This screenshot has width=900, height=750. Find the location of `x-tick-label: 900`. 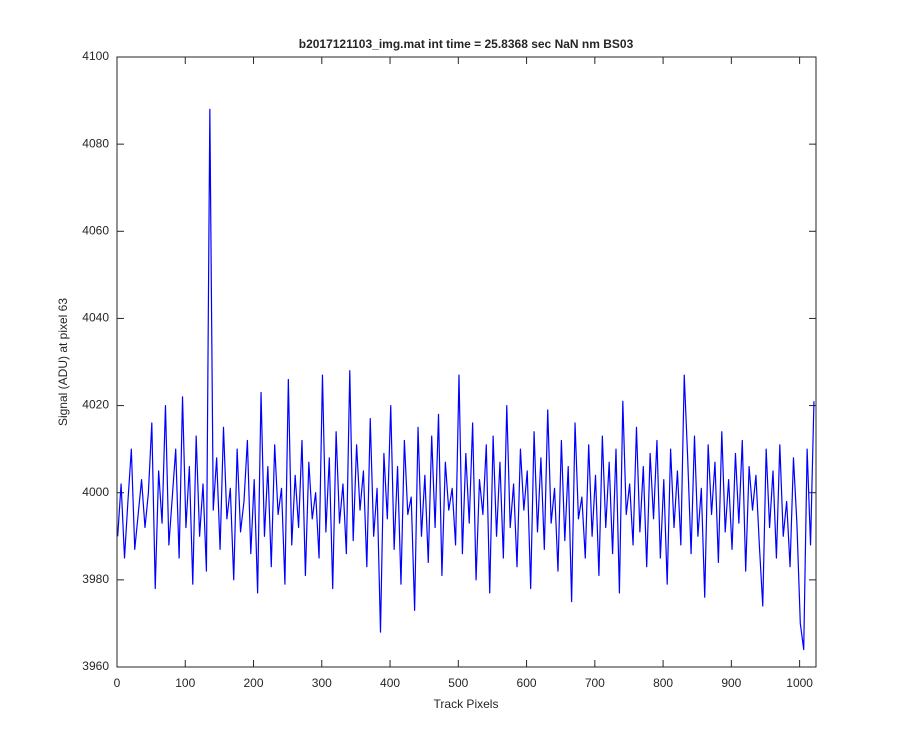

x-tick-label: 900 is located at coordinates (731, 683).